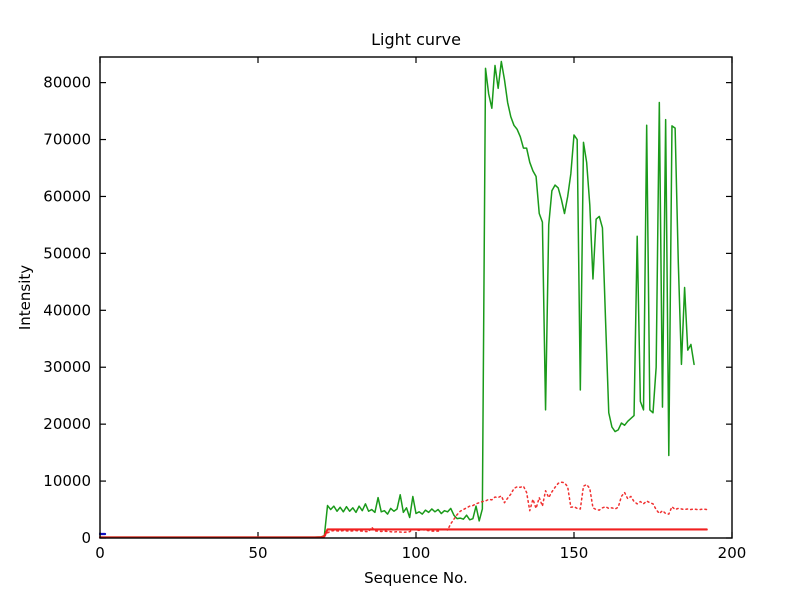 The width and height of the screenshot is (800, 600). I want to click on chart-title: Light curve, so click(416, 39).